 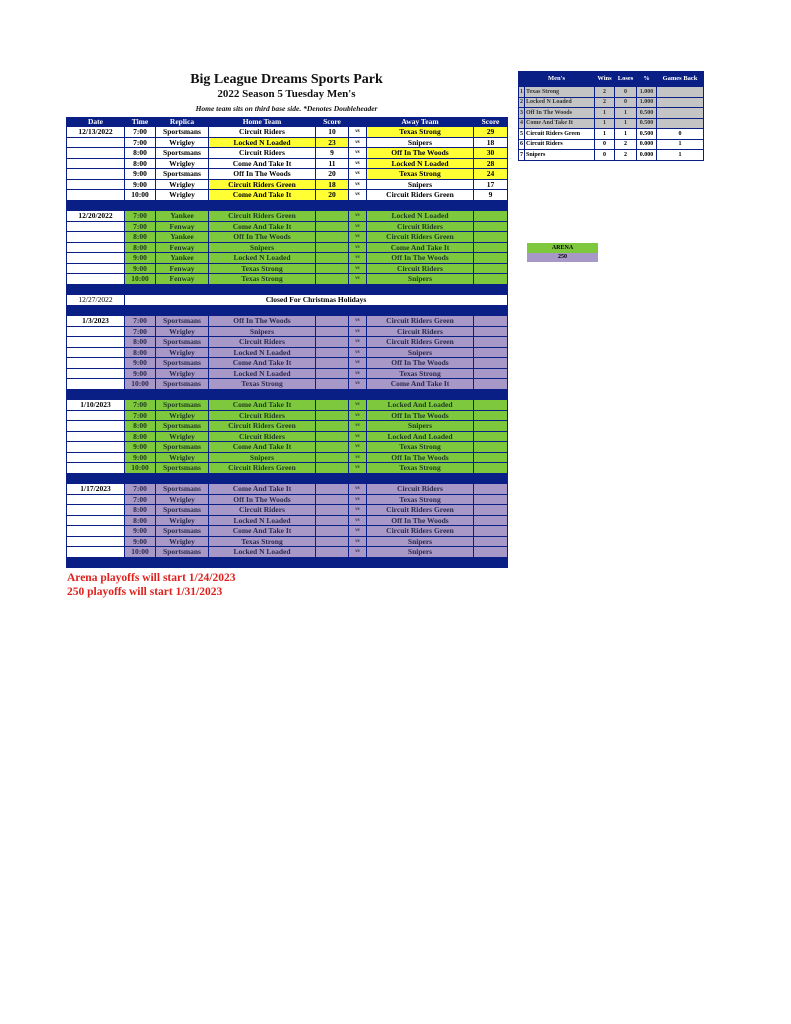 I want to click on loses-cell: 2, so click(x=626, y=155).